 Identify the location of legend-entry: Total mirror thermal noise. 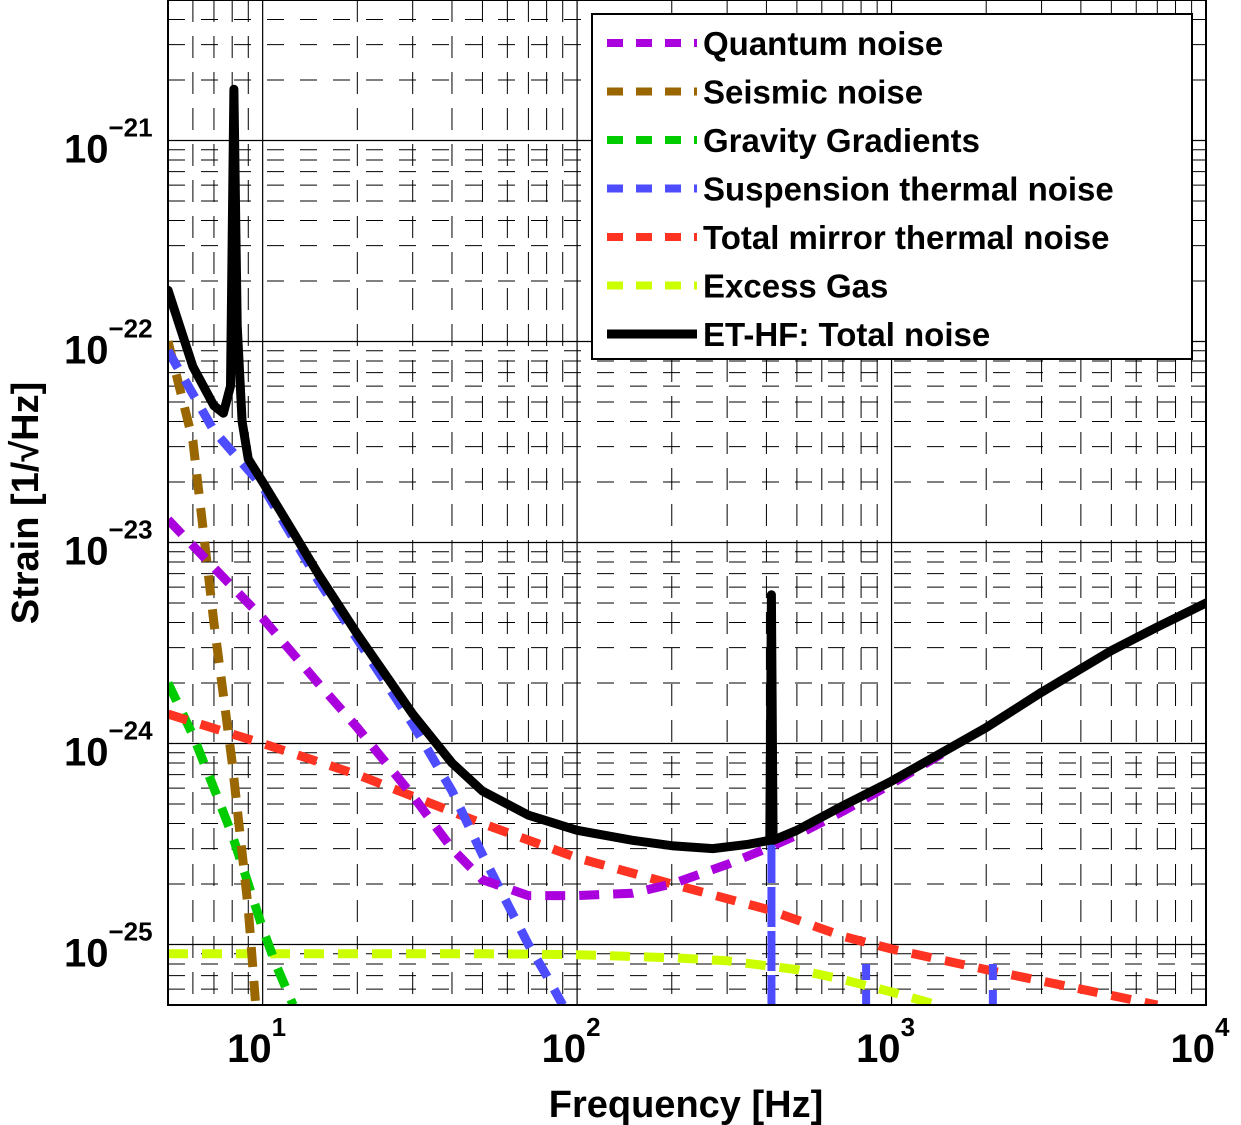
(858, 237).